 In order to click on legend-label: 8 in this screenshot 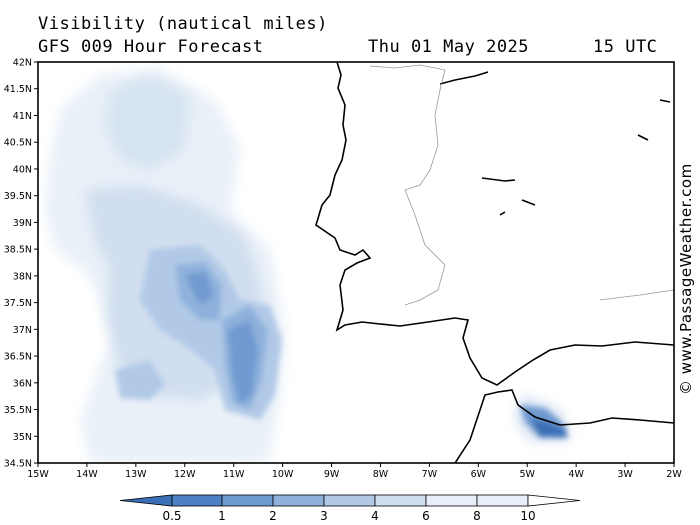, I will do `click(477, 516)`.